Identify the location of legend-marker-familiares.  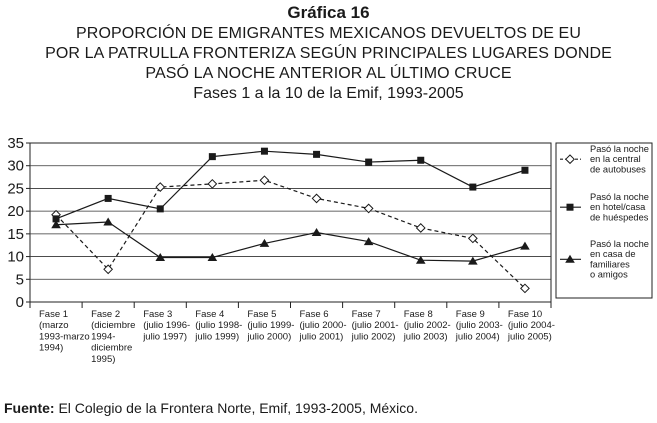
(570, 258).